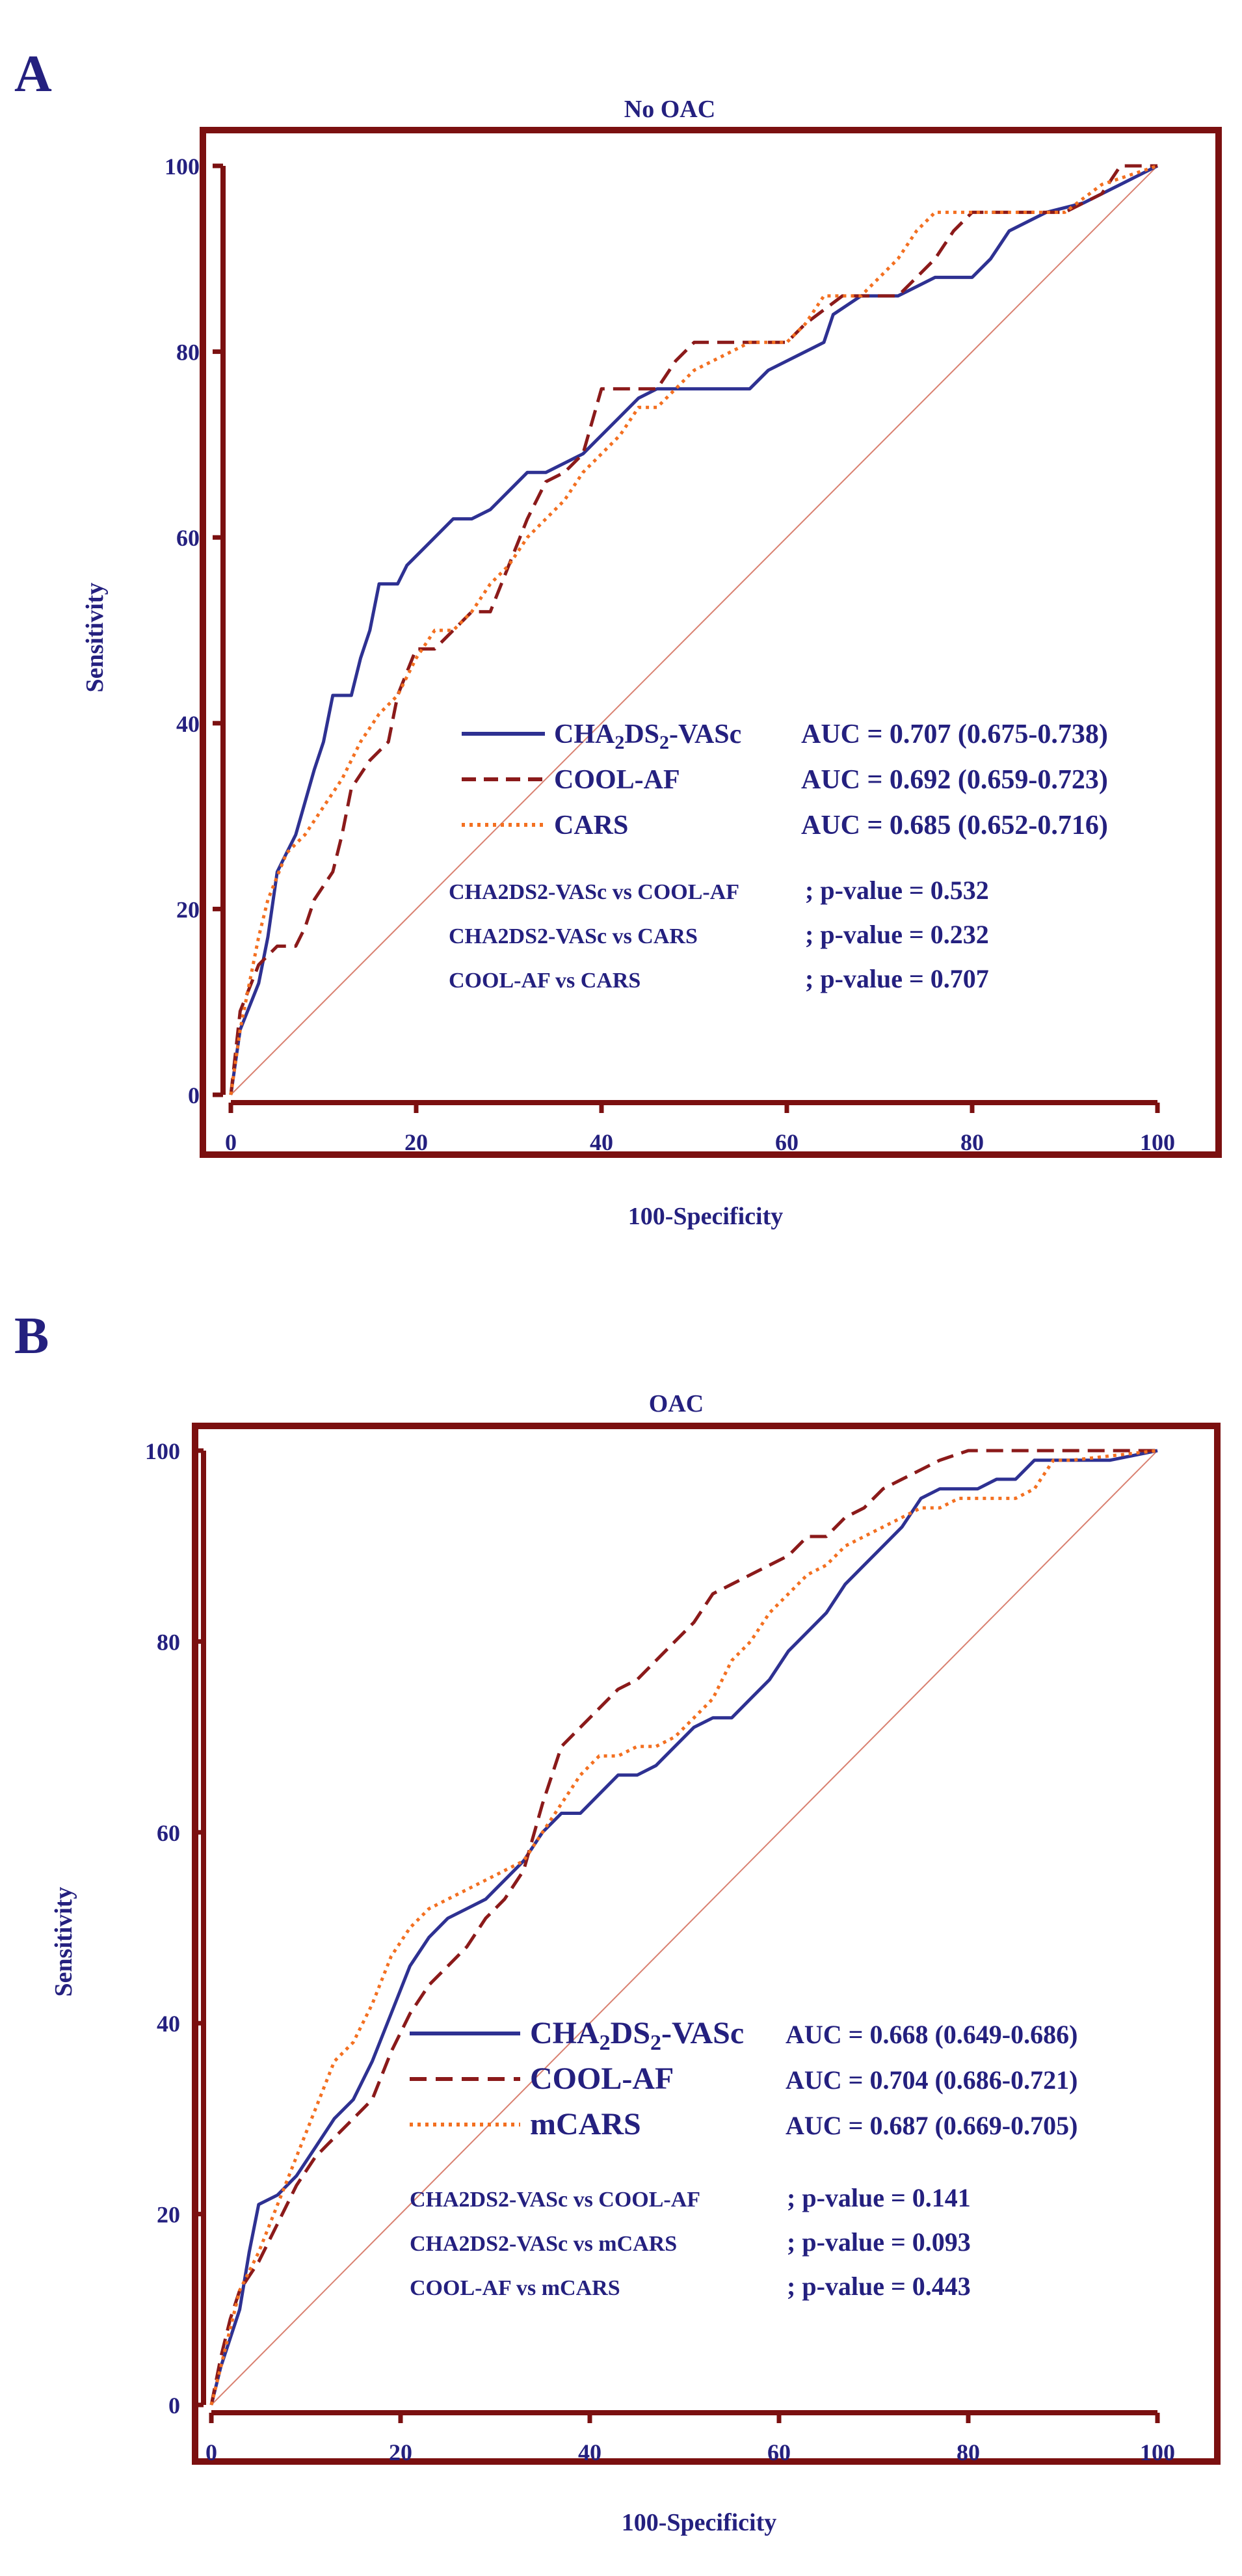 Image resolution: width=1242 pixels, height=2576 pixels. Describe the element at coordinates (591, 825) in the screenshot. I see `legend-label-cars: CARS` at that location.